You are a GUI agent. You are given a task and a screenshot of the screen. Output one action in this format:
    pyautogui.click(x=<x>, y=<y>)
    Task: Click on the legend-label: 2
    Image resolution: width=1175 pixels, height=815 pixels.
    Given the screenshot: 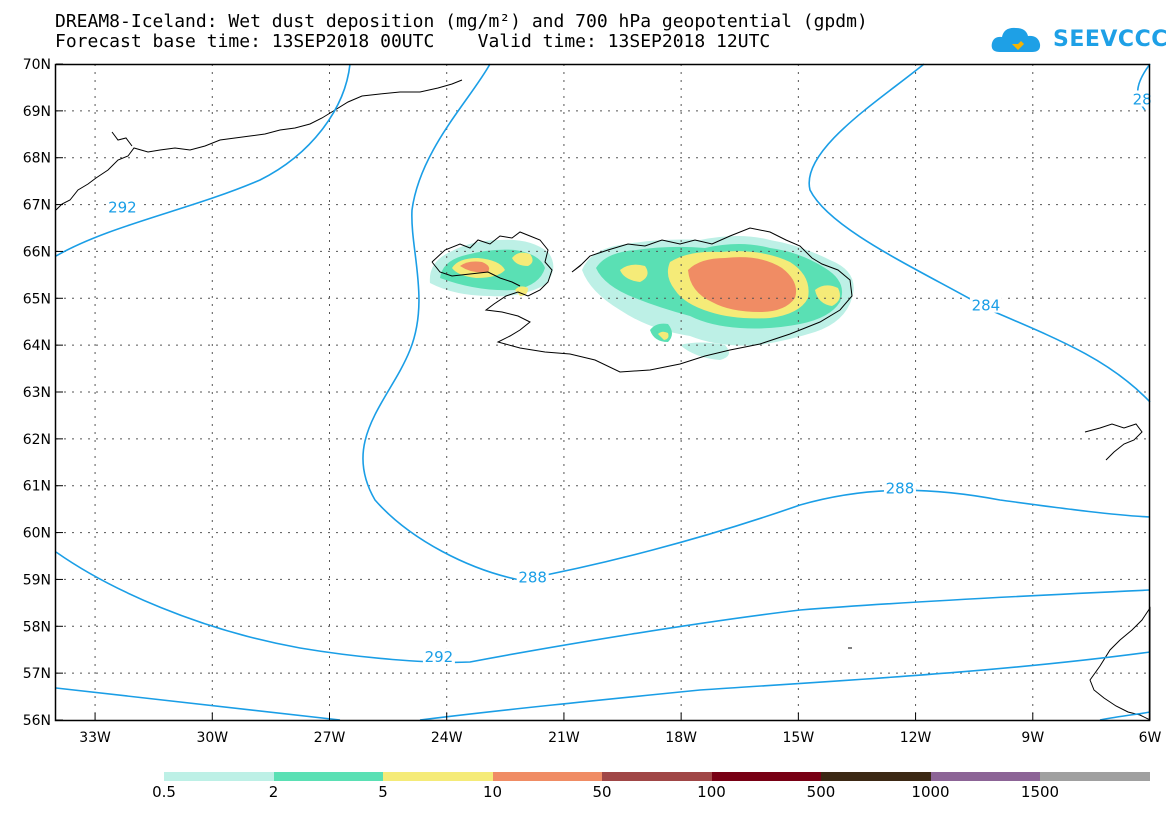 What is the action you would take?
    pyautogui.click(x=273, y=792)
    